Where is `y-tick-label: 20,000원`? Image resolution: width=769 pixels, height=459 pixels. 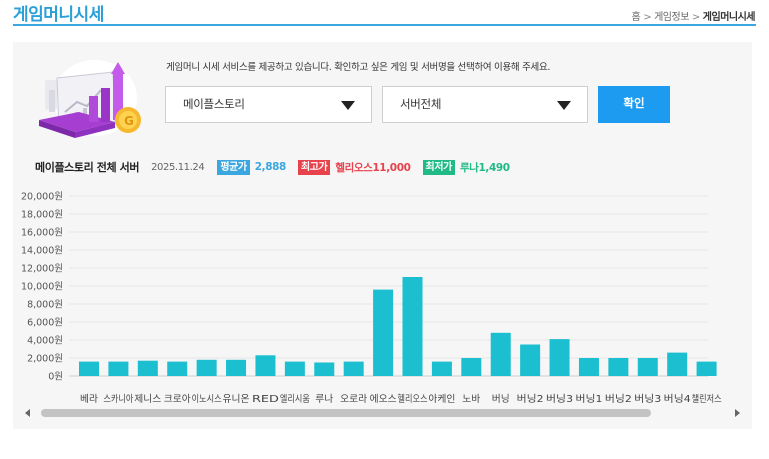 y-tick-label: 20,000원 is located at coordinates (42, 197).